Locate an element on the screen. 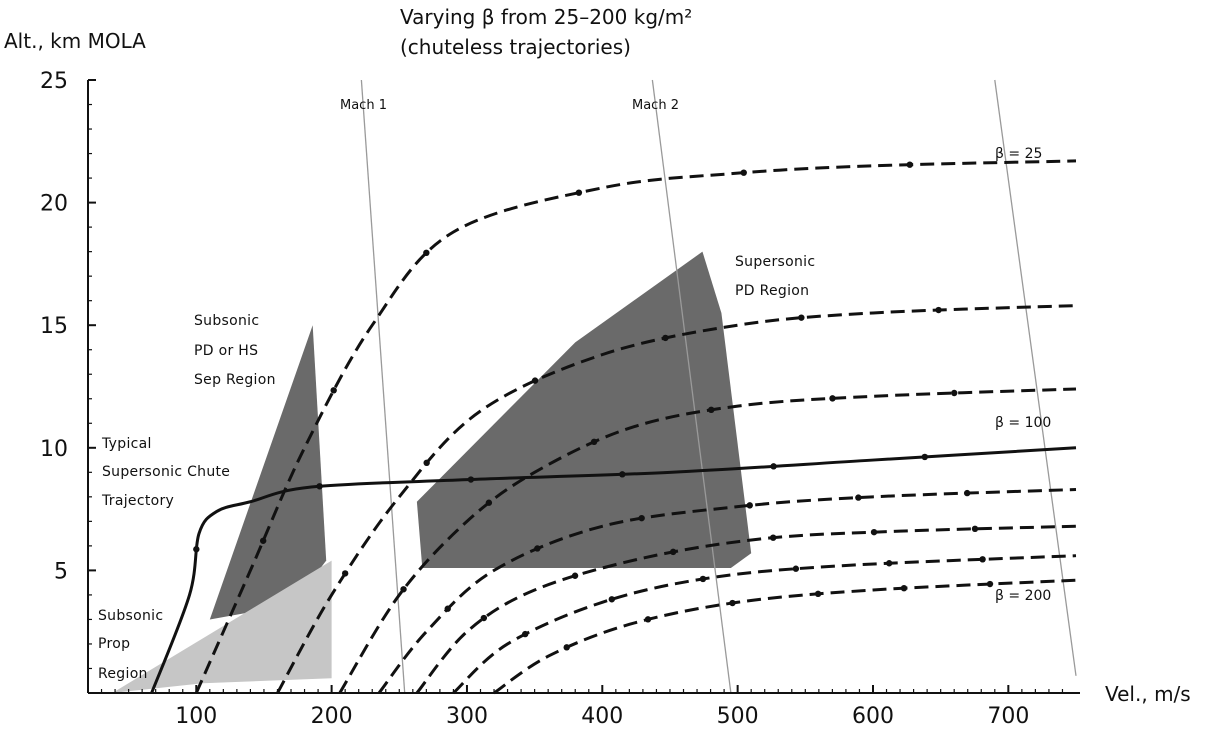 This screenshot has height=738, width=1212. trajectory-label-line2: Supersonic Chute is located at coordinates (166, 472).